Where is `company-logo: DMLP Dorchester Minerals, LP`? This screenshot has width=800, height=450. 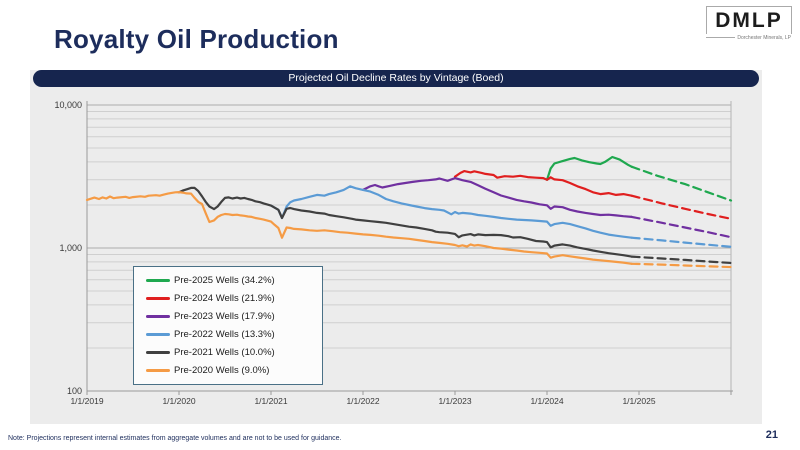
company-logo: DMLP Dorchester Minerals, LP is located at coordinates (749, 23).